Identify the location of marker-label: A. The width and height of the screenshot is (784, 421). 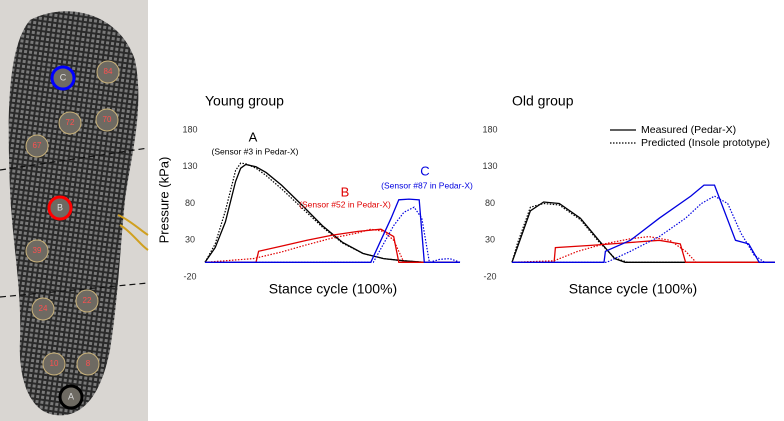
(71, 396).